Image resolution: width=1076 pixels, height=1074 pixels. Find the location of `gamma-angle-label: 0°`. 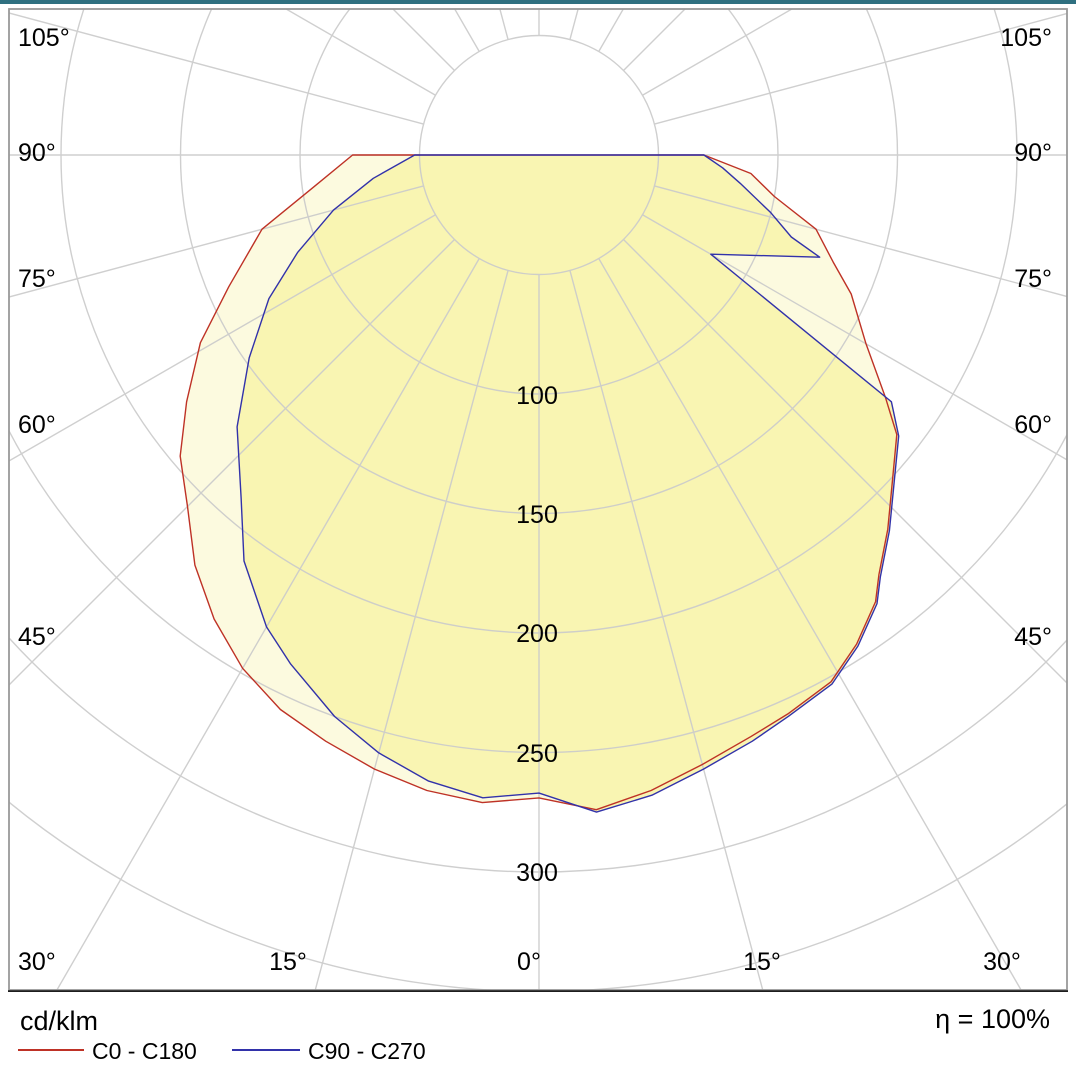

gamma-angle-label: 0° is located at coordinates (529, 962).